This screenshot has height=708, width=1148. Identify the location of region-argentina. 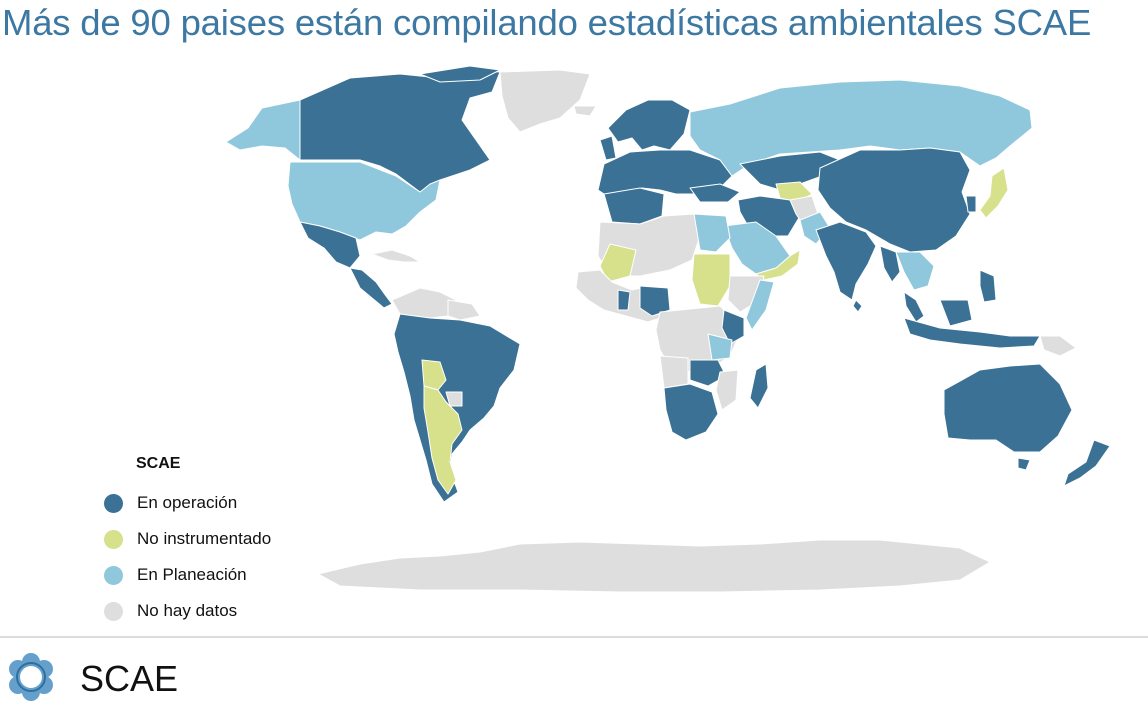
(443, 440).